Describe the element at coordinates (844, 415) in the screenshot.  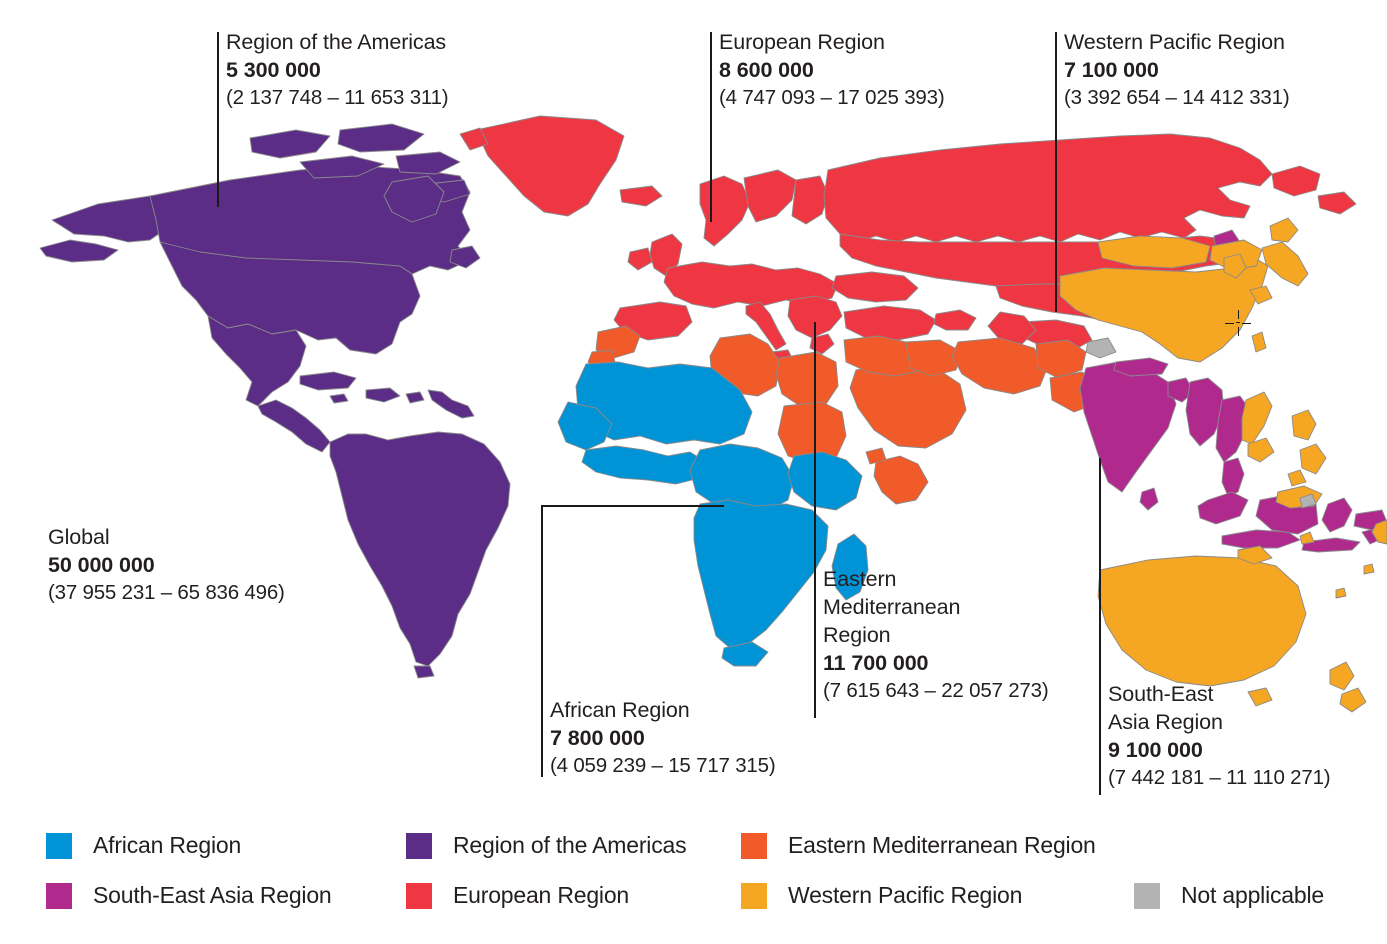
I see `region-eastern-mediterranean-shapes` at that location.